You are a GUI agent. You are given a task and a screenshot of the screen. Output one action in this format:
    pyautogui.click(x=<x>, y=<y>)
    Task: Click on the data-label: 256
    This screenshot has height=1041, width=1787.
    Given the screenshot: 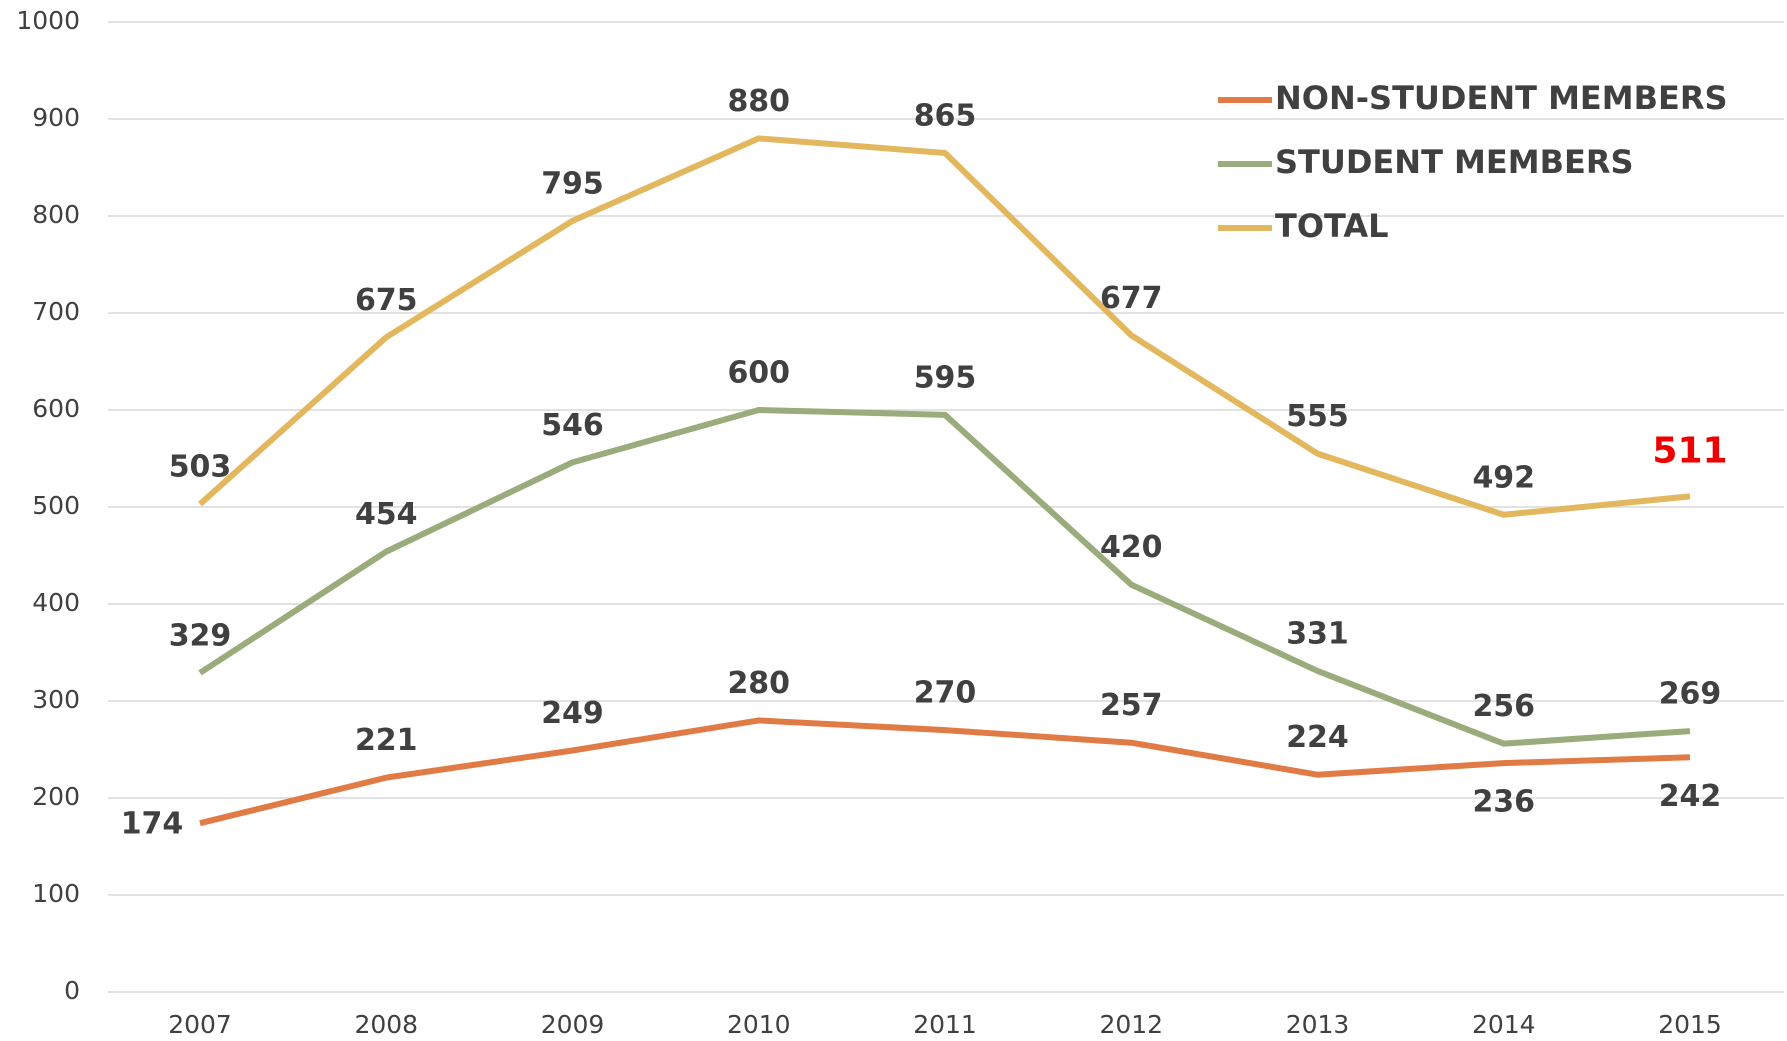 What is the action you would take?
    pyautogui.click(x=1503, y=706)
    